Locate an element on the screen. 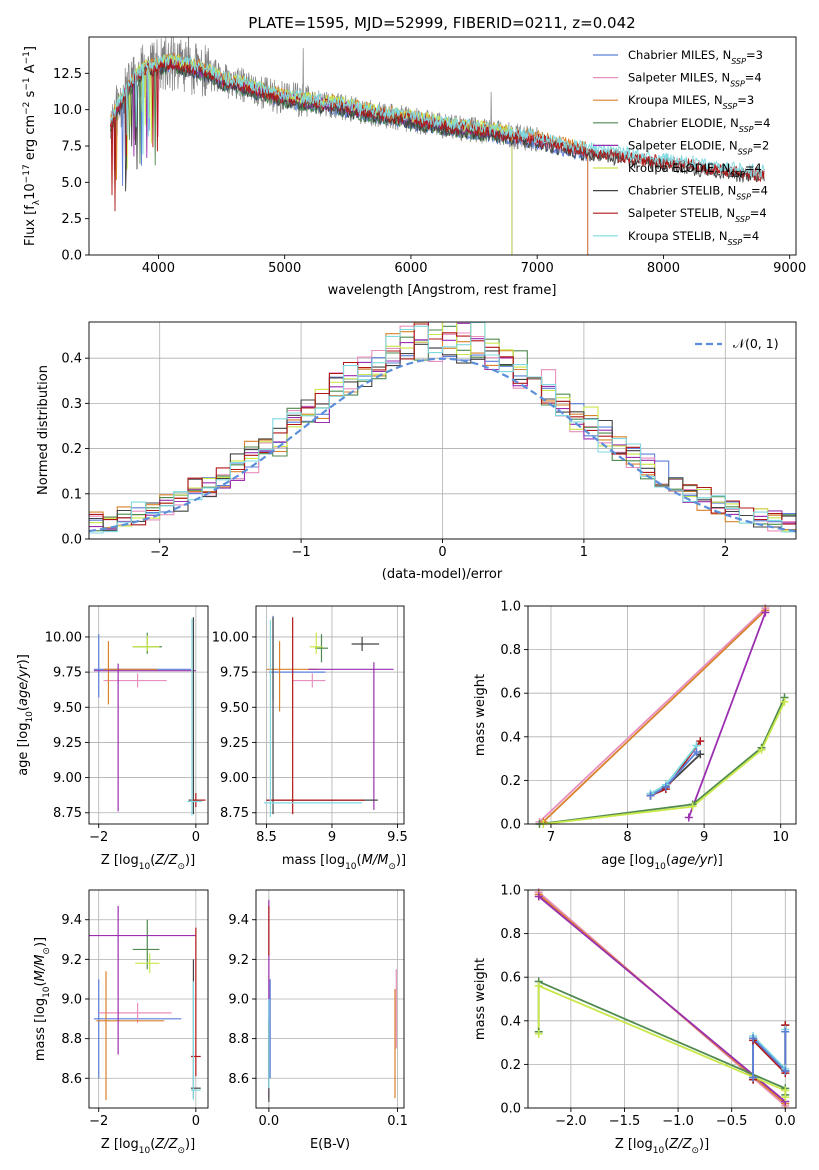 The height and width of the screenshot is (1170, 819). weight-line-chabrier-miles is located at coordinates (769, 1054).